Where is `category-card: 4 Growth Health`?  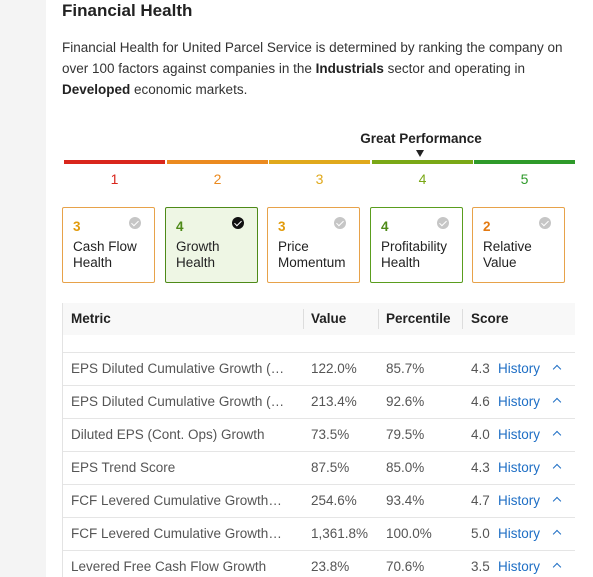 category-card: 4 Growth Health is located at coordinates (211, 245).